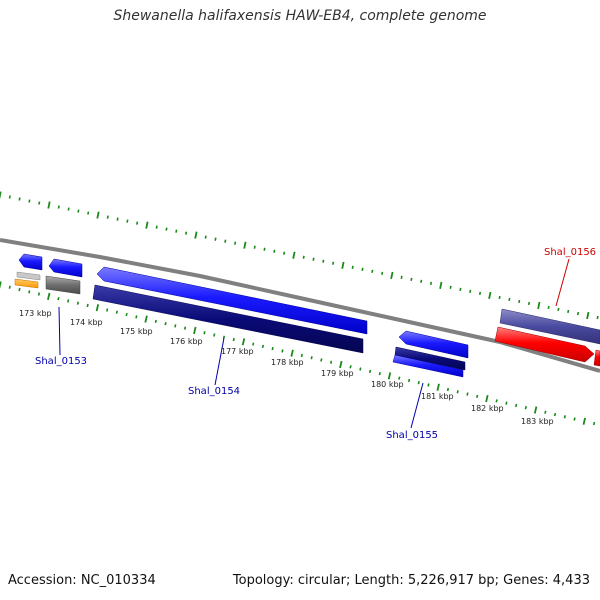 The image size is (600, 600). Describe the element at coordinates (487, 408) in the screenshot. I see `kbp-label: 182 kbp` at that location.